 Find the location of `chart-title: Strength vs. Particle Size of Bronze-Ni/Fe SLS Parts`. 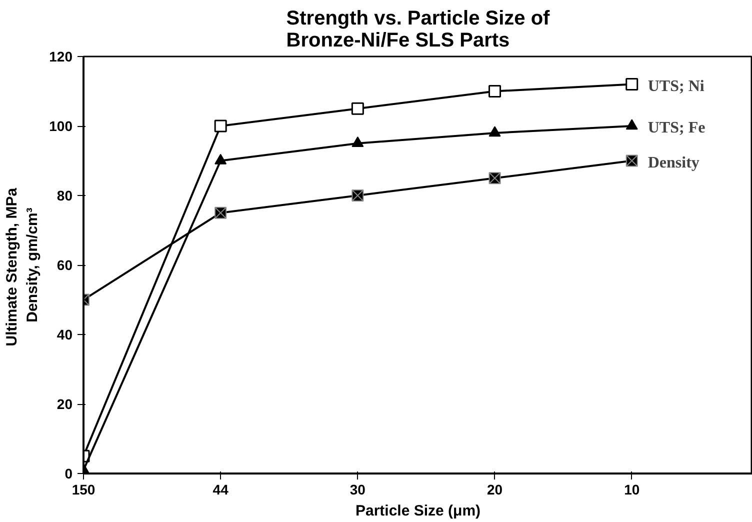

chart-title: Strength vs. Particle Size of Bronze-Ni/Fe SLS Parts is located at coordinates (418, 30).